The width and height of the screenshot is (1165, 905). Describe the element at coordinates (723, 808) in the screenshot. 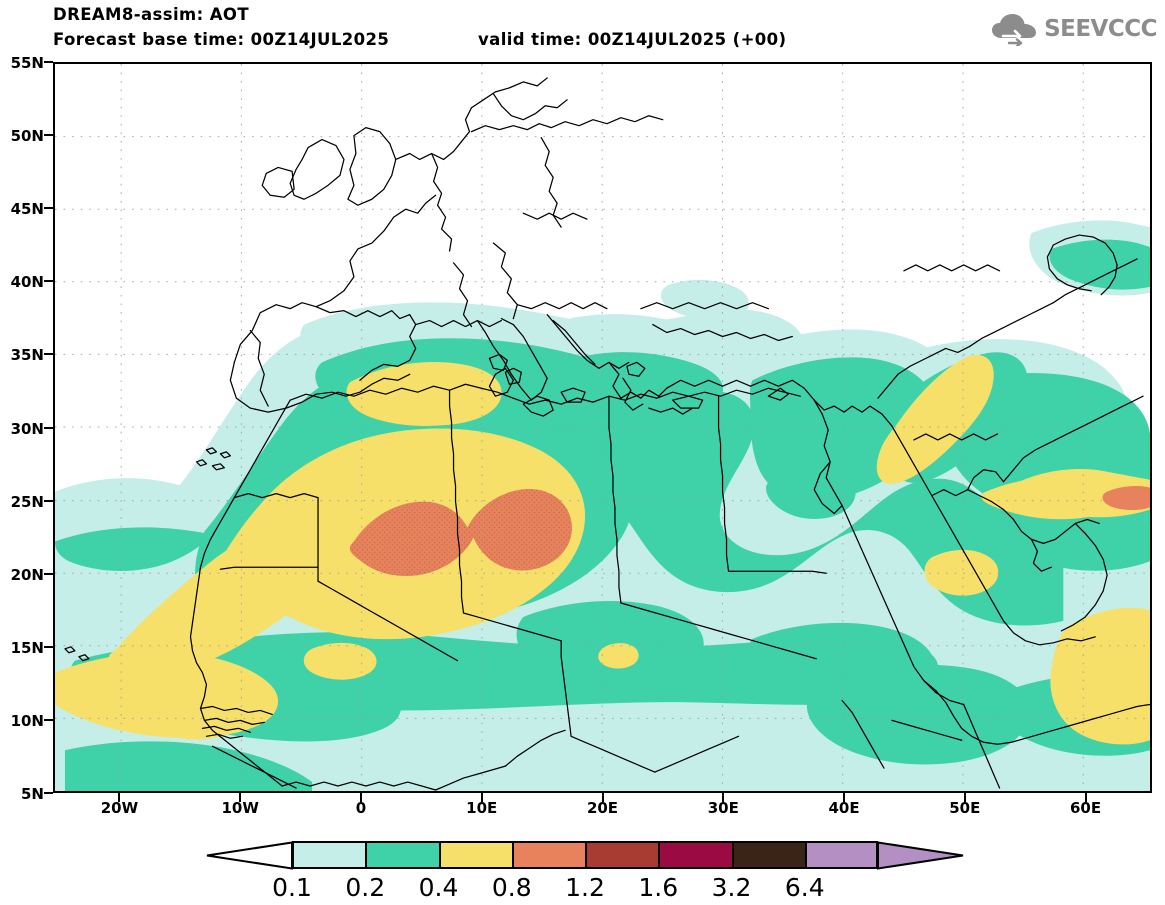

I see `x-axis-label: 30E` at that location.